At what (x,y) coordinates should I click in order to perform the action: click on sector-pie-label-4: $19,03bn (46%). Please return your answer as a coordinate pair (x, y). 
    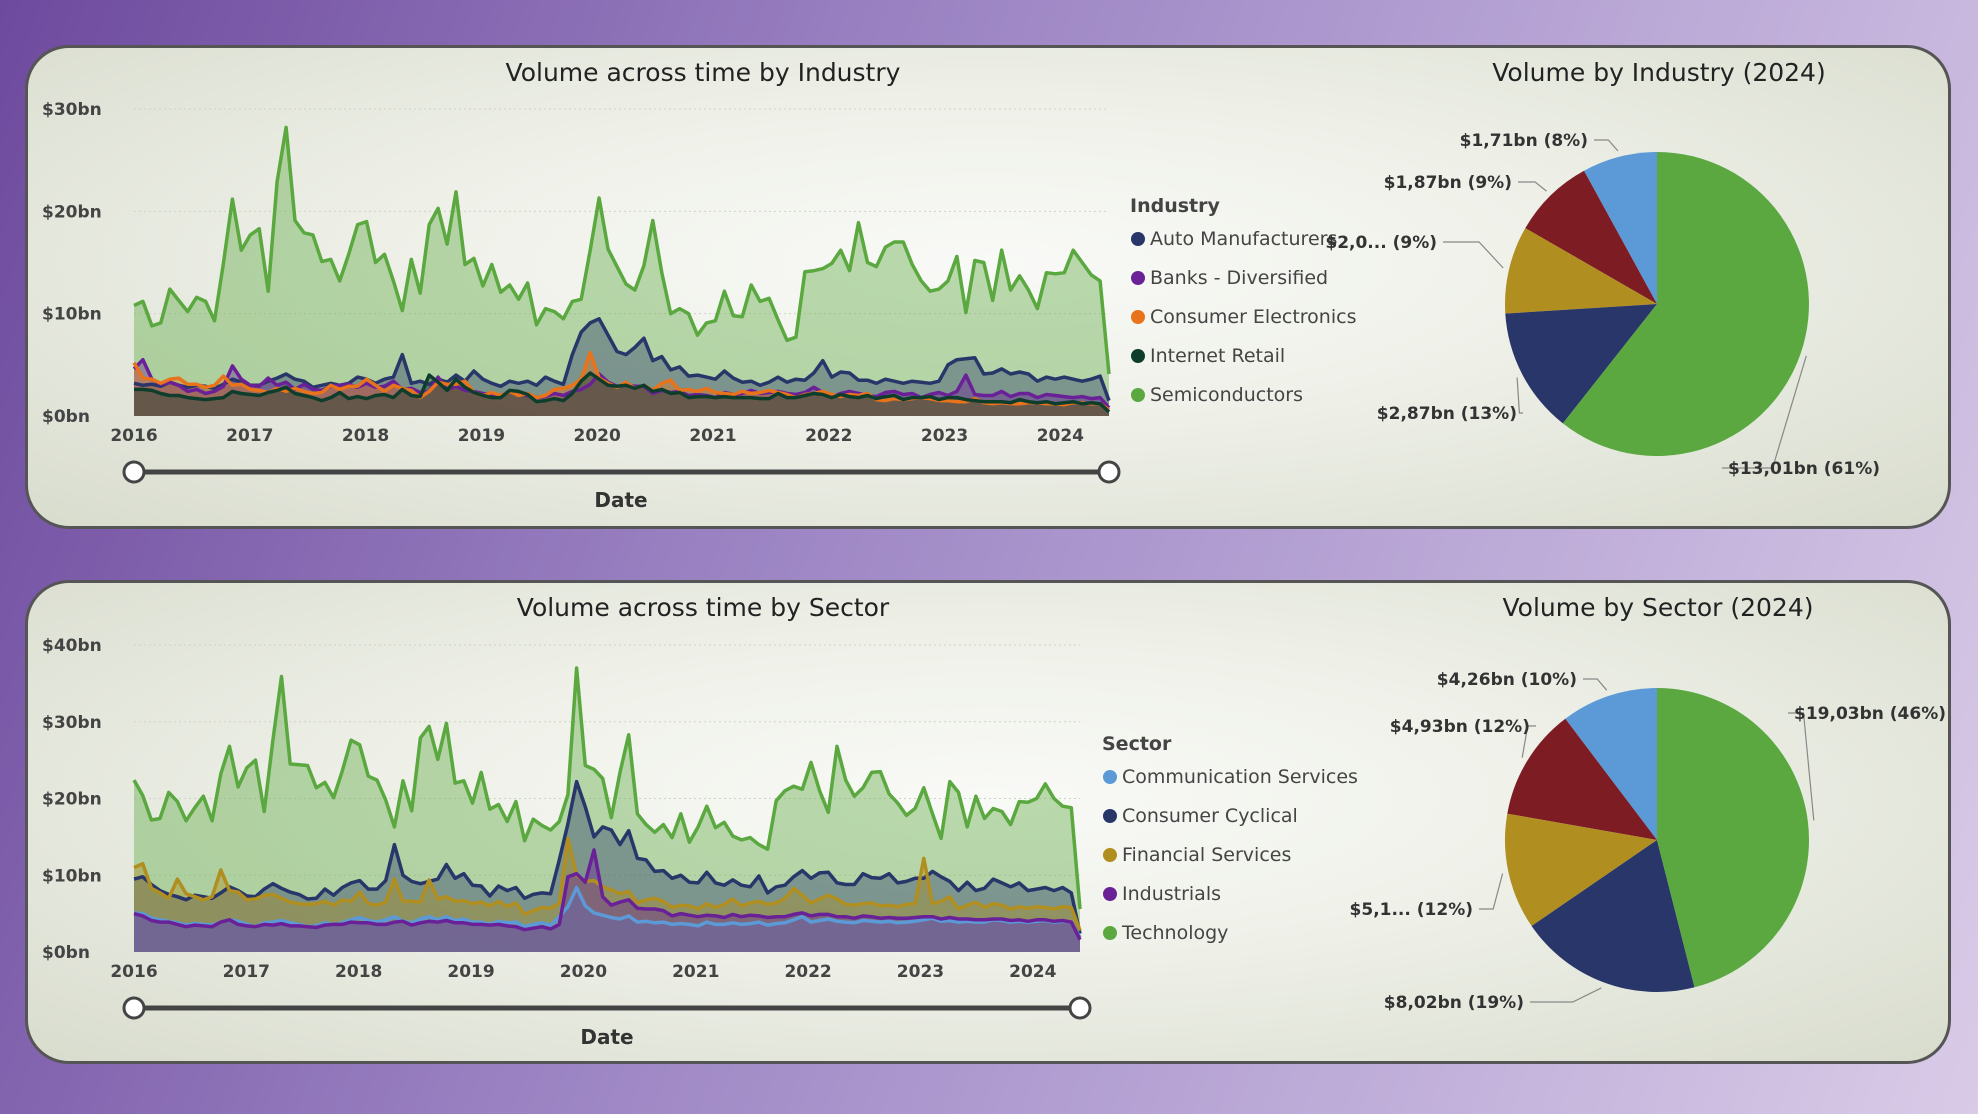
    Looking at the image, I should click on (1870, 714).